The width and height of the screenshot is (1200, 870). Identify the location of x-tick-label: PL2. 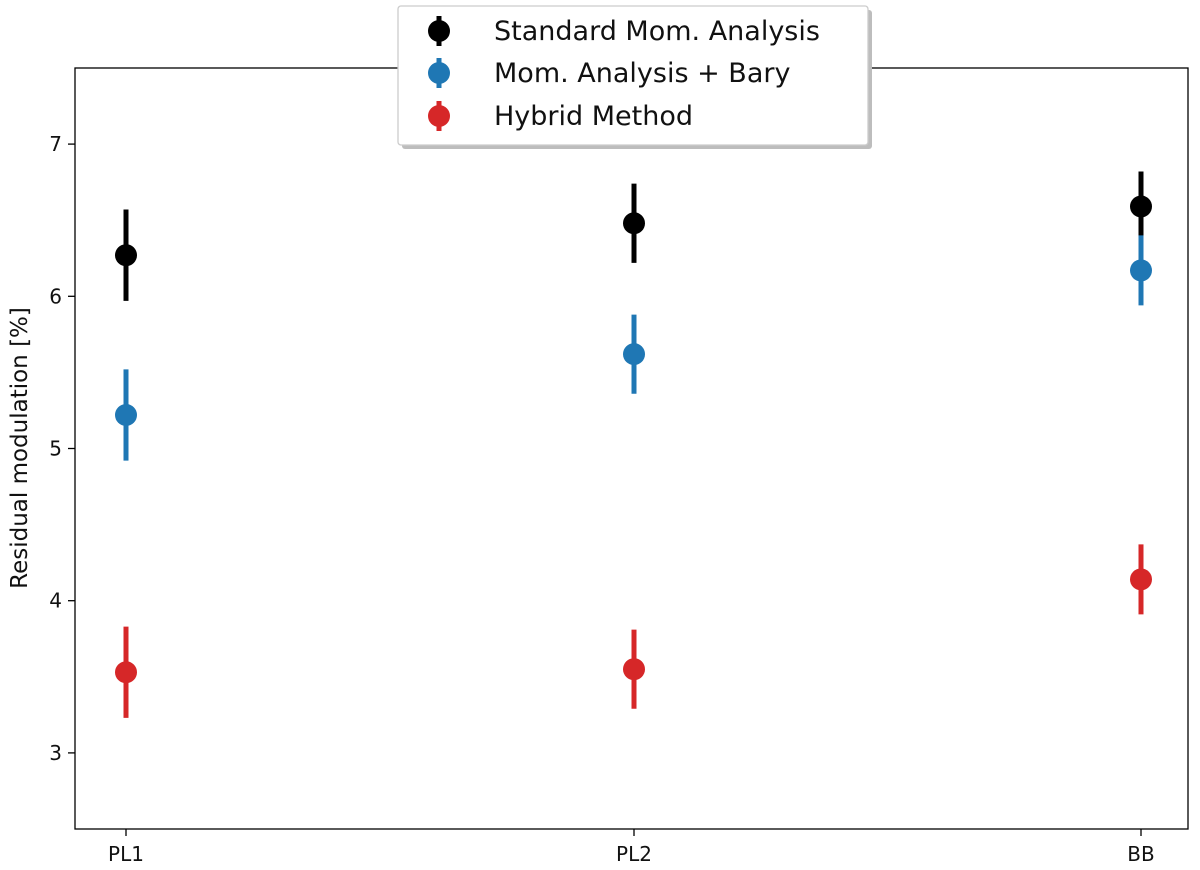
(634, 854).